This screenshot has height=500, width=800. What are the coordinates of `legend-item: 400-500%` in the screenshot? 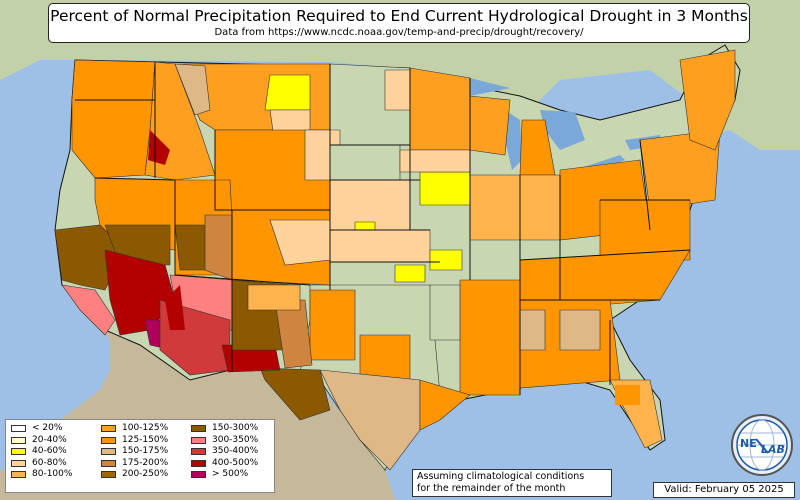 It's located at (224, 464).